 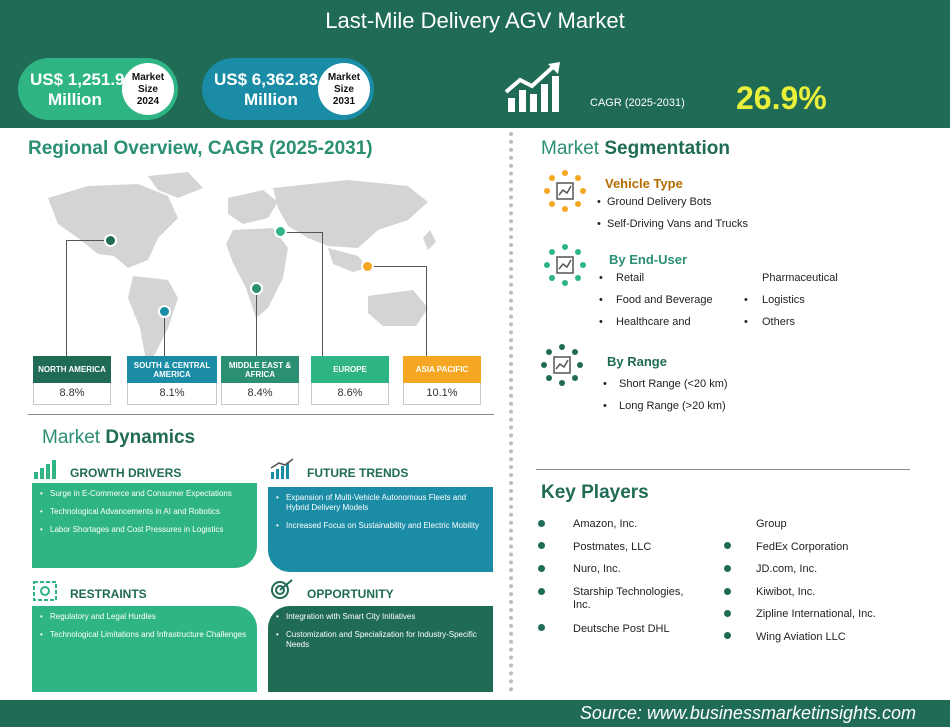 What do you see at coordinates (475, 20) in the screenshot?
I see `page-title: Last-Mile Delivery AGV Market` at bounding box center [475, 20].